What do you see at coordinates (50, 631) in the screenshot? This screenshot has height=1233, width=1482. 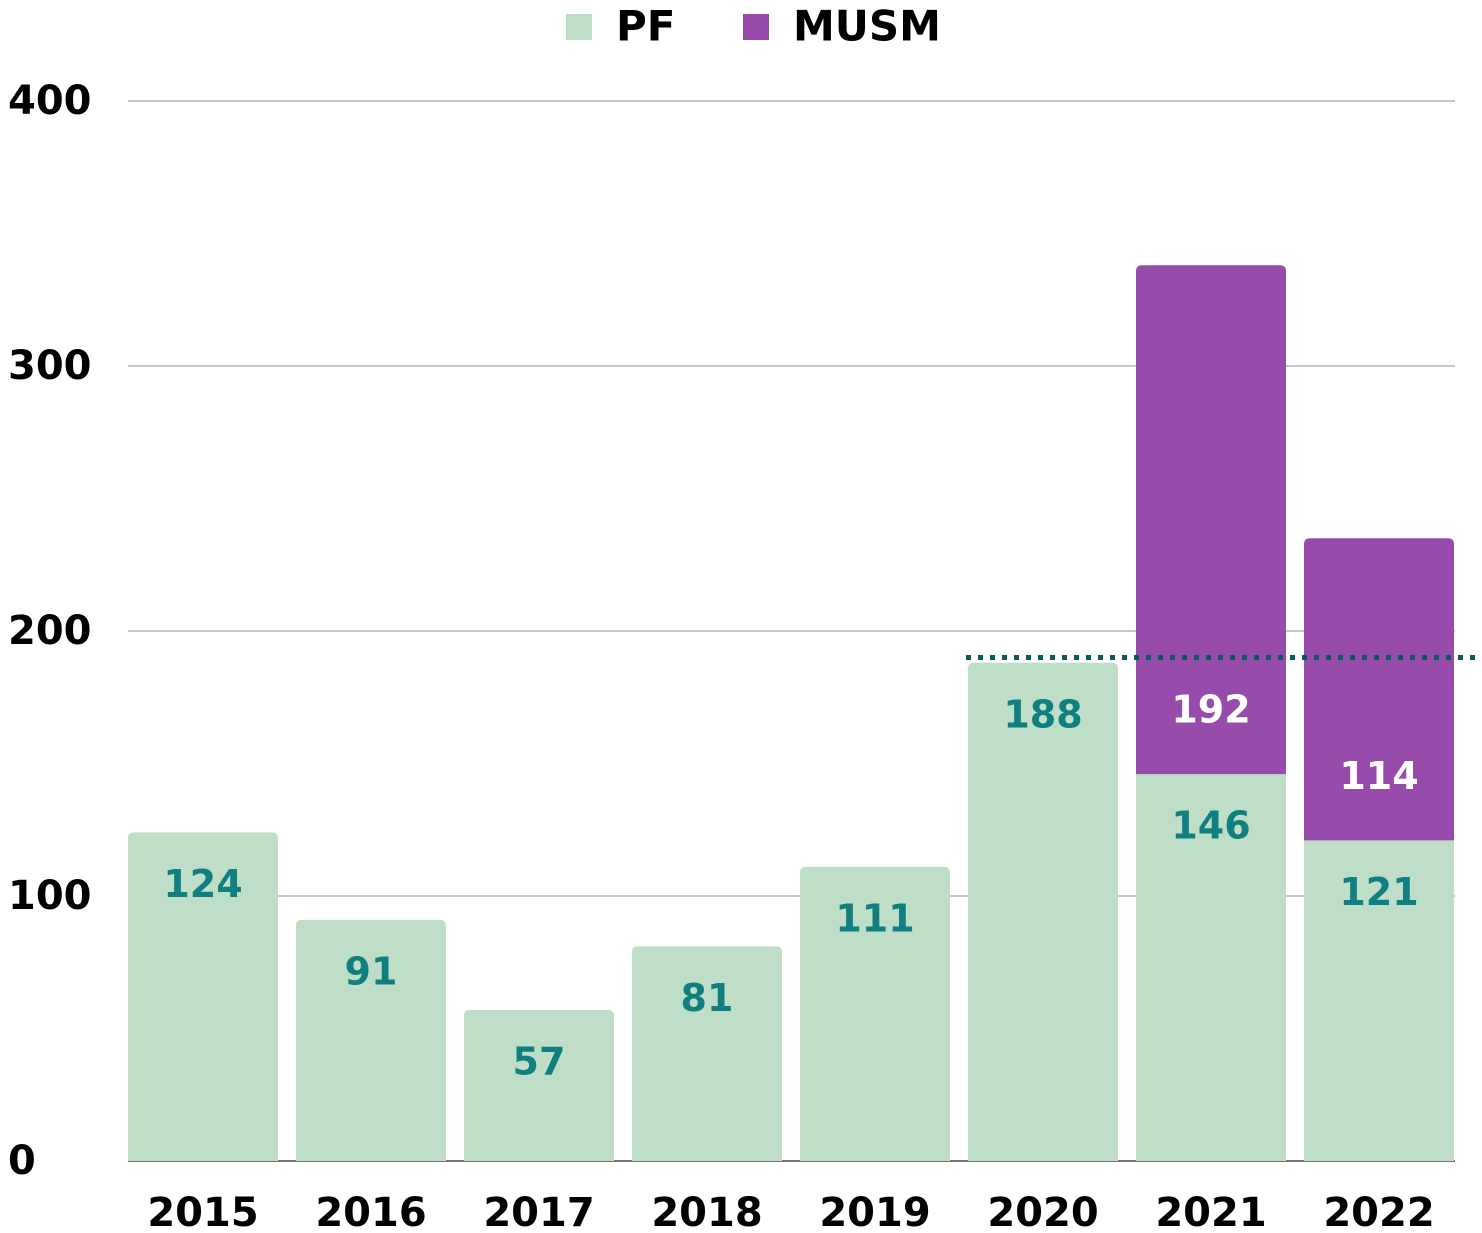 I see `y-tick-label: 200` at bounding box center [50, 631].